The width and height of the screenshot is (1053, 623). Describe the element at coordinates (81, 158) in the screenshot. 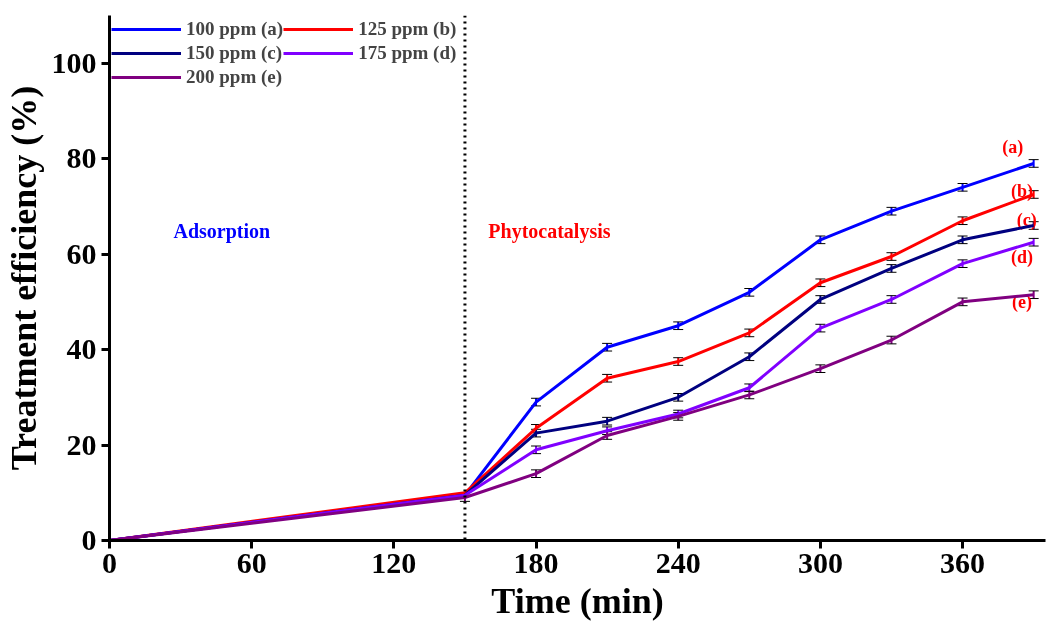

I see `y-tick-label: 80` at that location.